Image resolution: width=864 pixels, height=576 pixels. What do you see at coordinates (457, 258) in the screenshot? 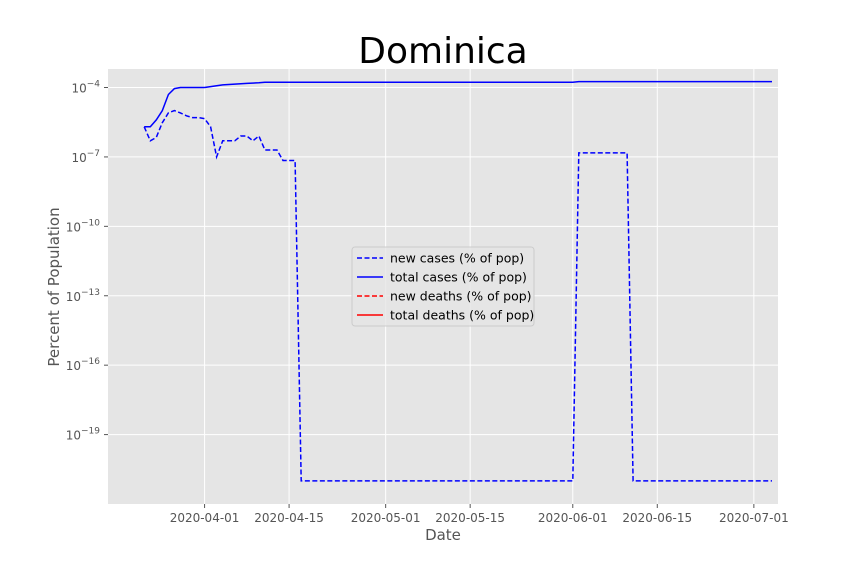
I see `legend-label: new cases (% of pop)` at bounding box center [457, 258].